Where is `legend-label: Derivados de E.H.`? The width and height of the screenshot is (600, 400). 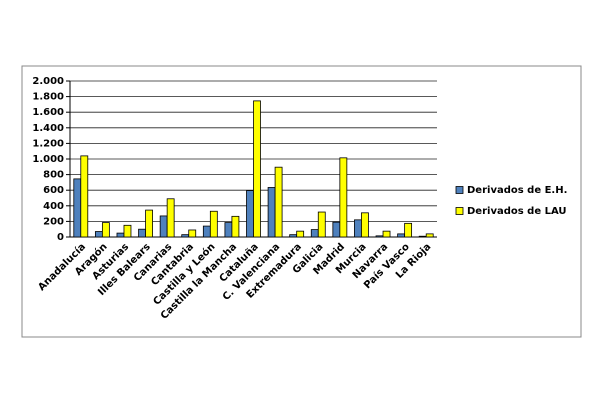 legend-label: Derivados de E.H. is located at coordinates (517, 190).